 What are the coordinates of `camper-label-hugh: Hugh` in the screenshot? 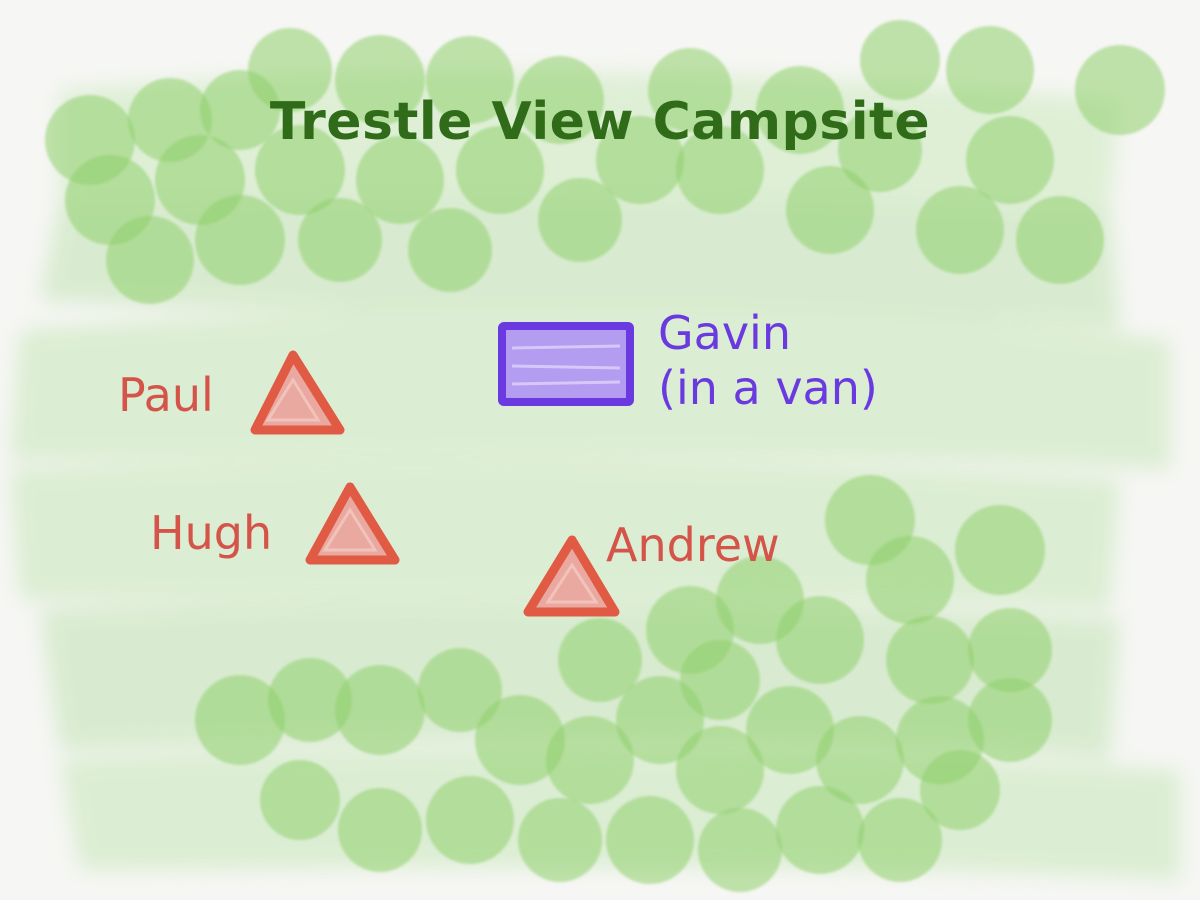 It's located at (211, 533).